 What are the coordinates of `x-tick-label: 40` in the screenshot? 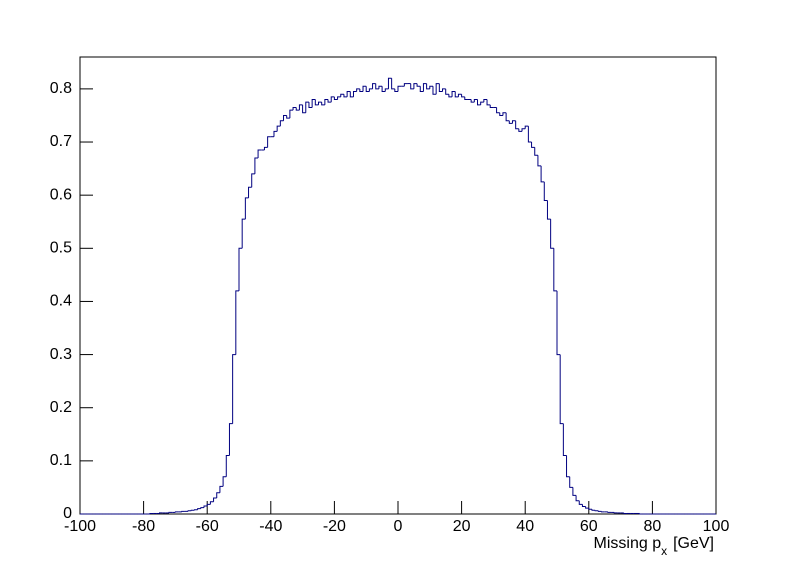 It's located at (525, 526).